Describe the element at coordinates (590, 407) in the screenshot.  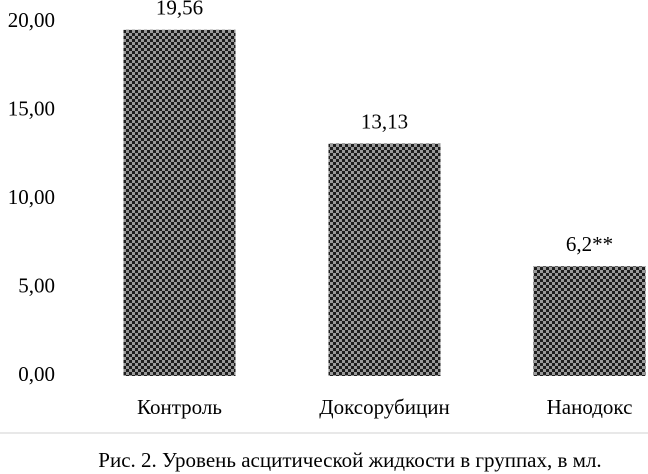
I see `x-tick-label: Нанодокс` at that location.